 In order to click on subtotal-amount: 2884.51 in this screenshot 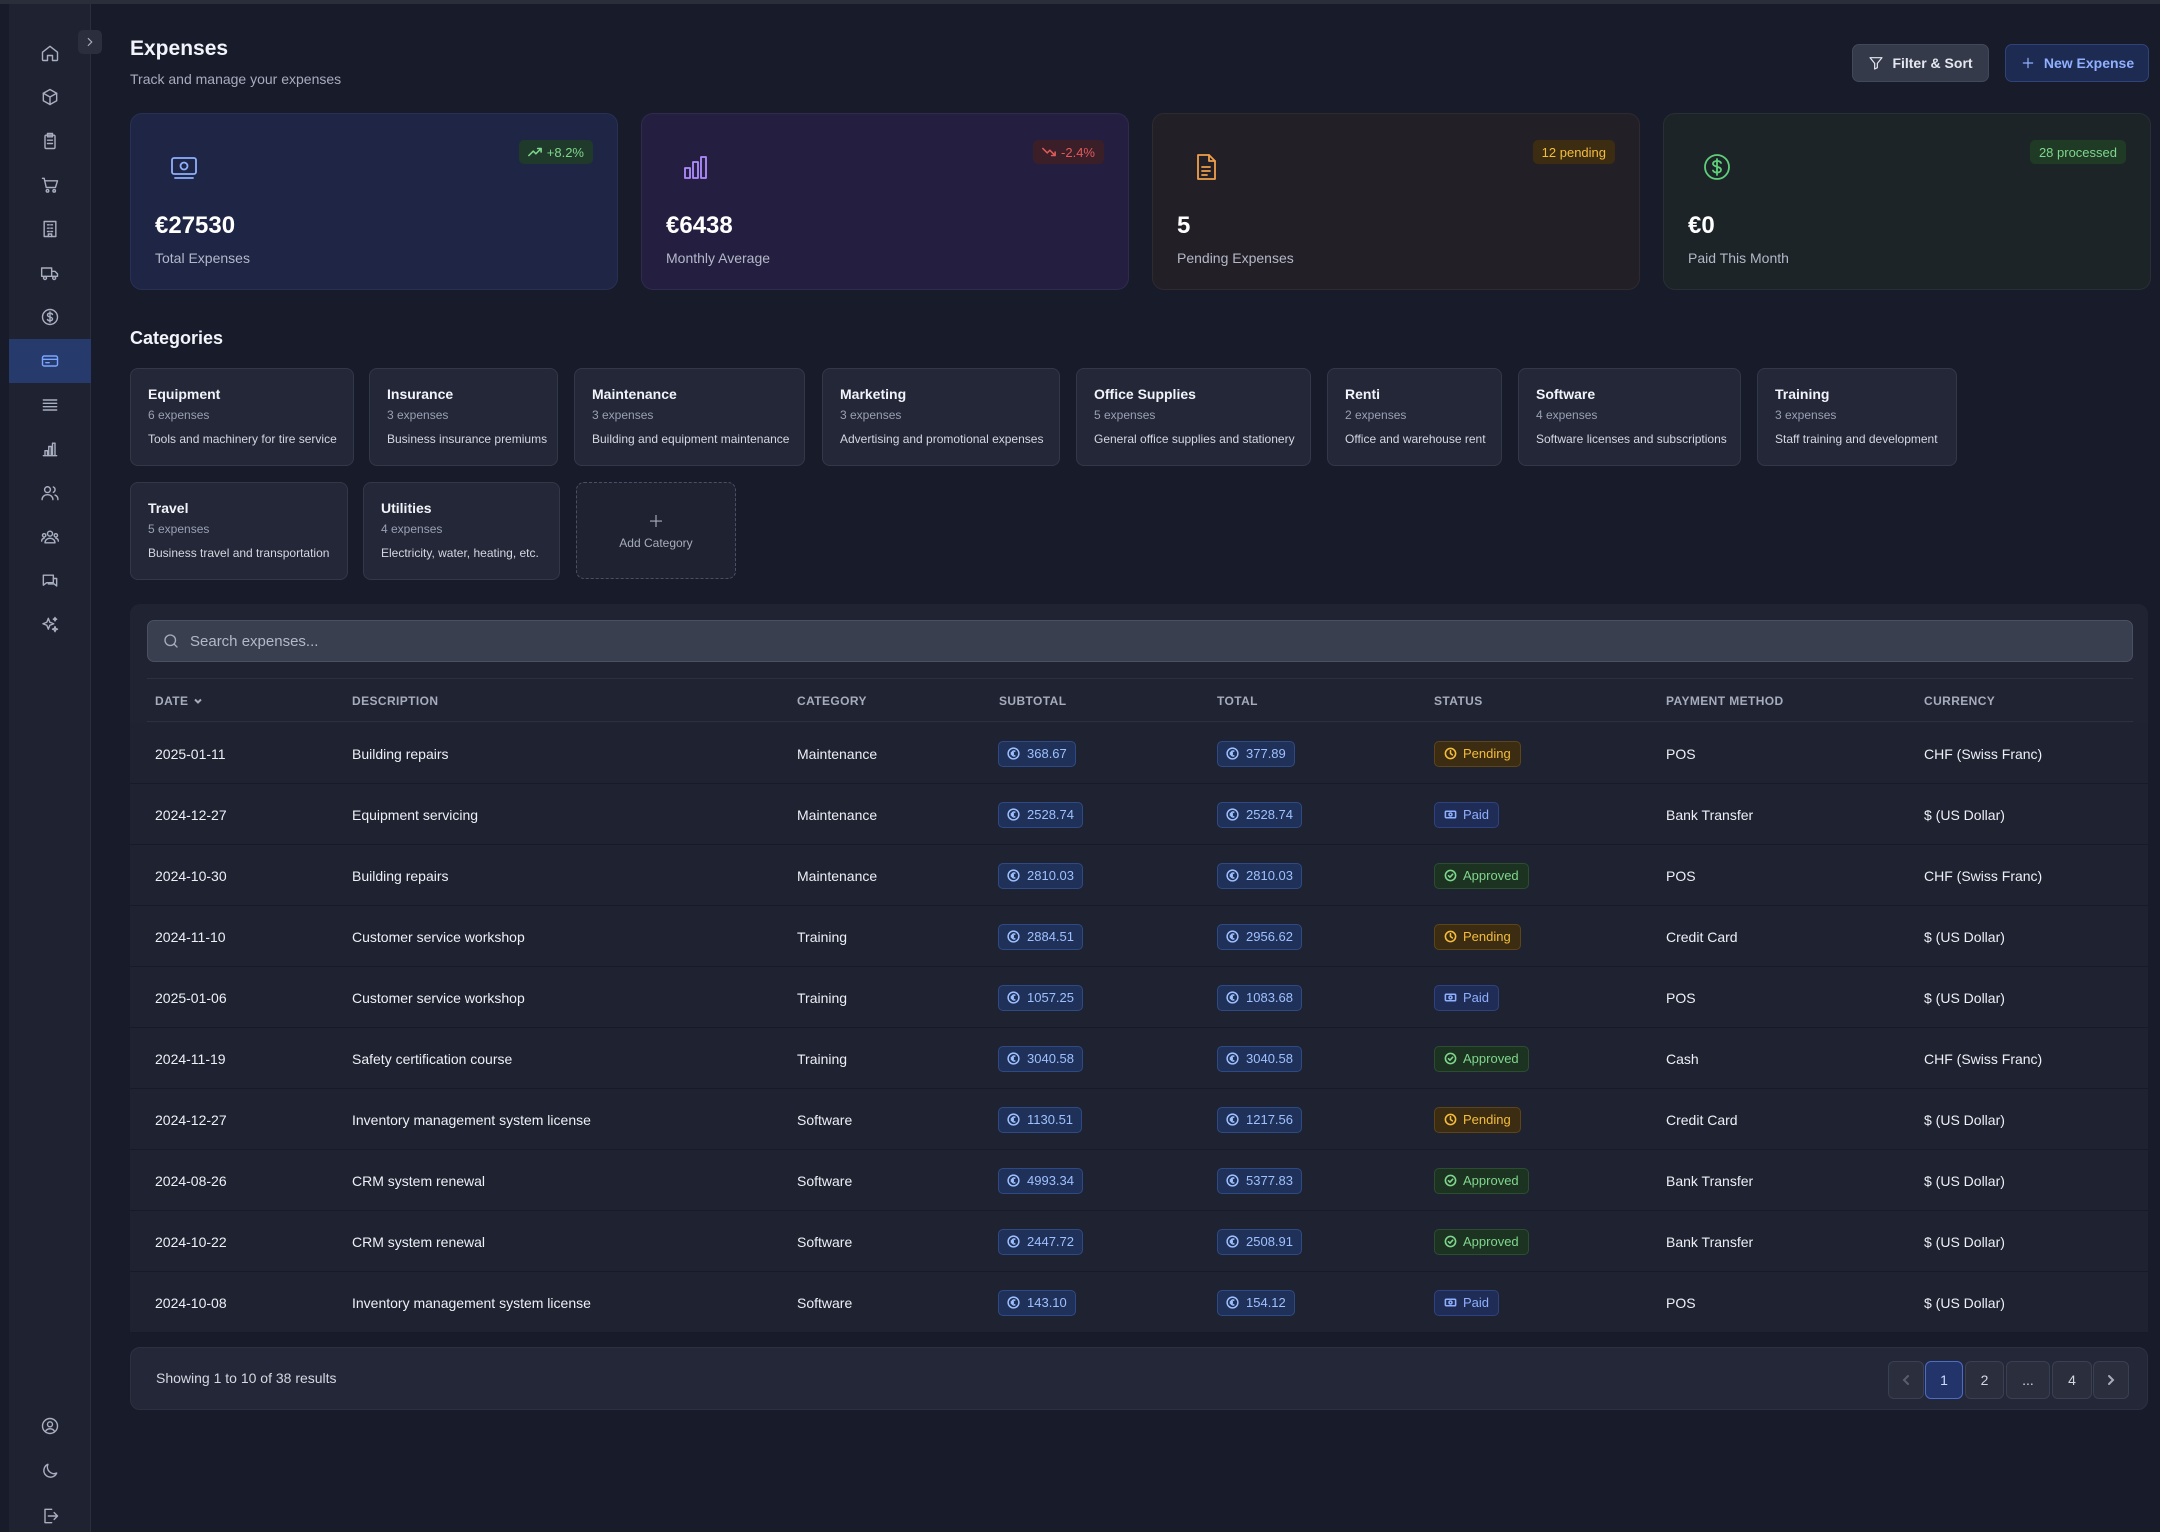, I will do `click(1040, 936)`.